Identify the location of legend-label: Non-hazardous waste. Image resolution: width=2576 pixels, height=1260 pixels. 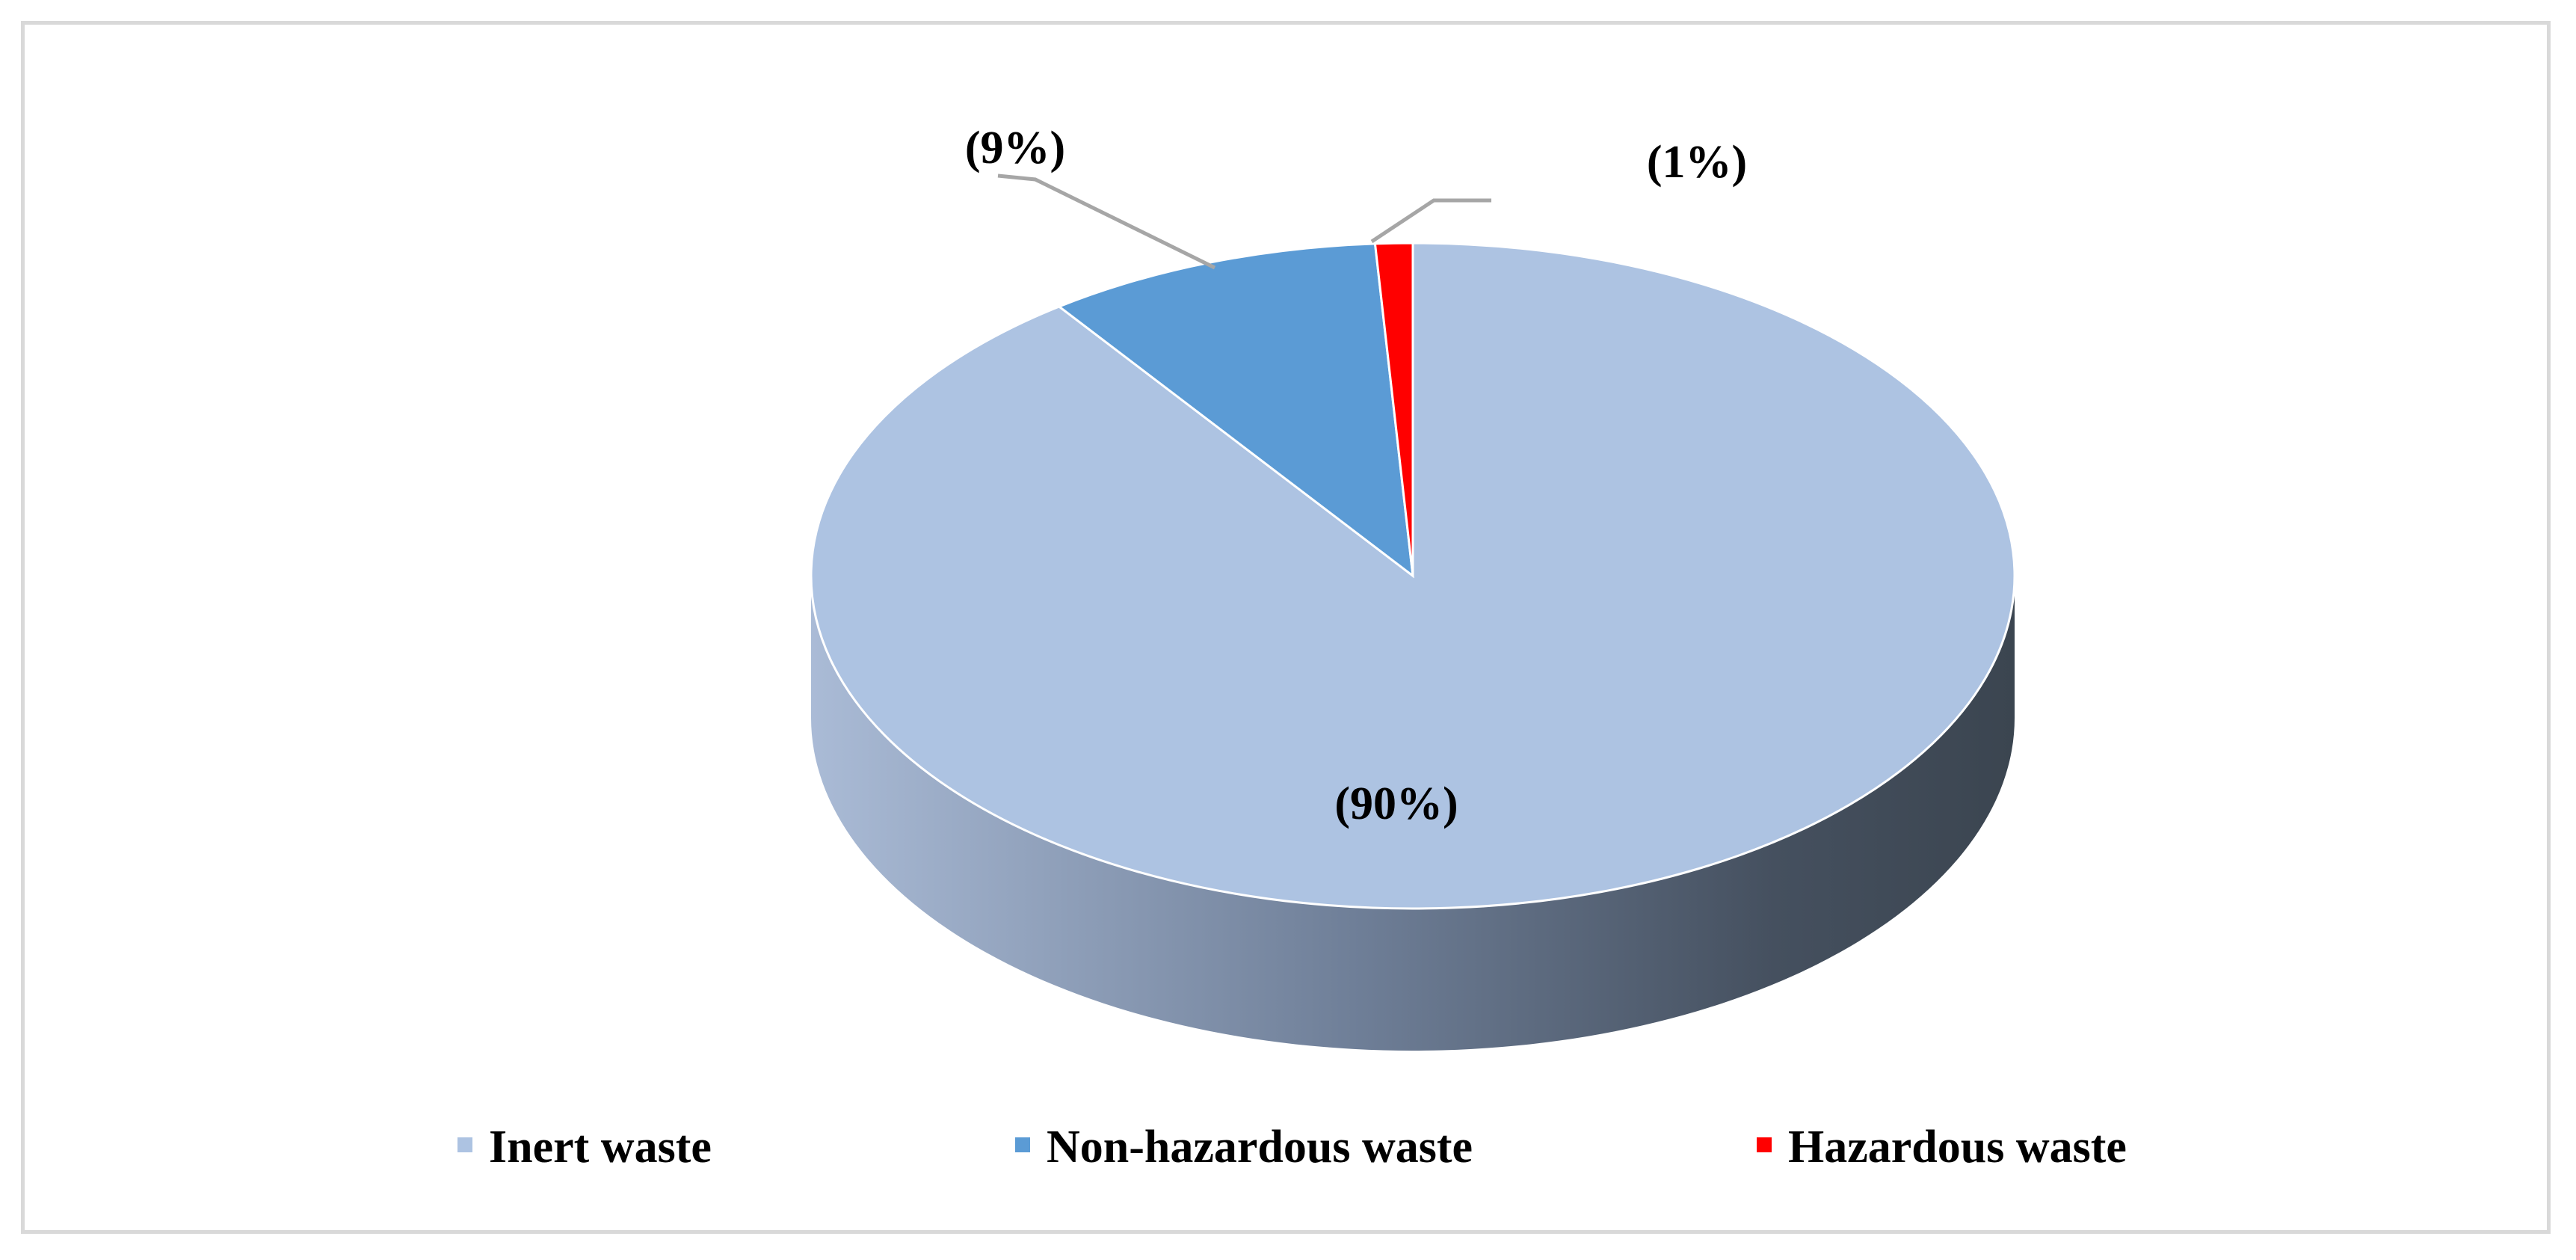
(1260, 1147).